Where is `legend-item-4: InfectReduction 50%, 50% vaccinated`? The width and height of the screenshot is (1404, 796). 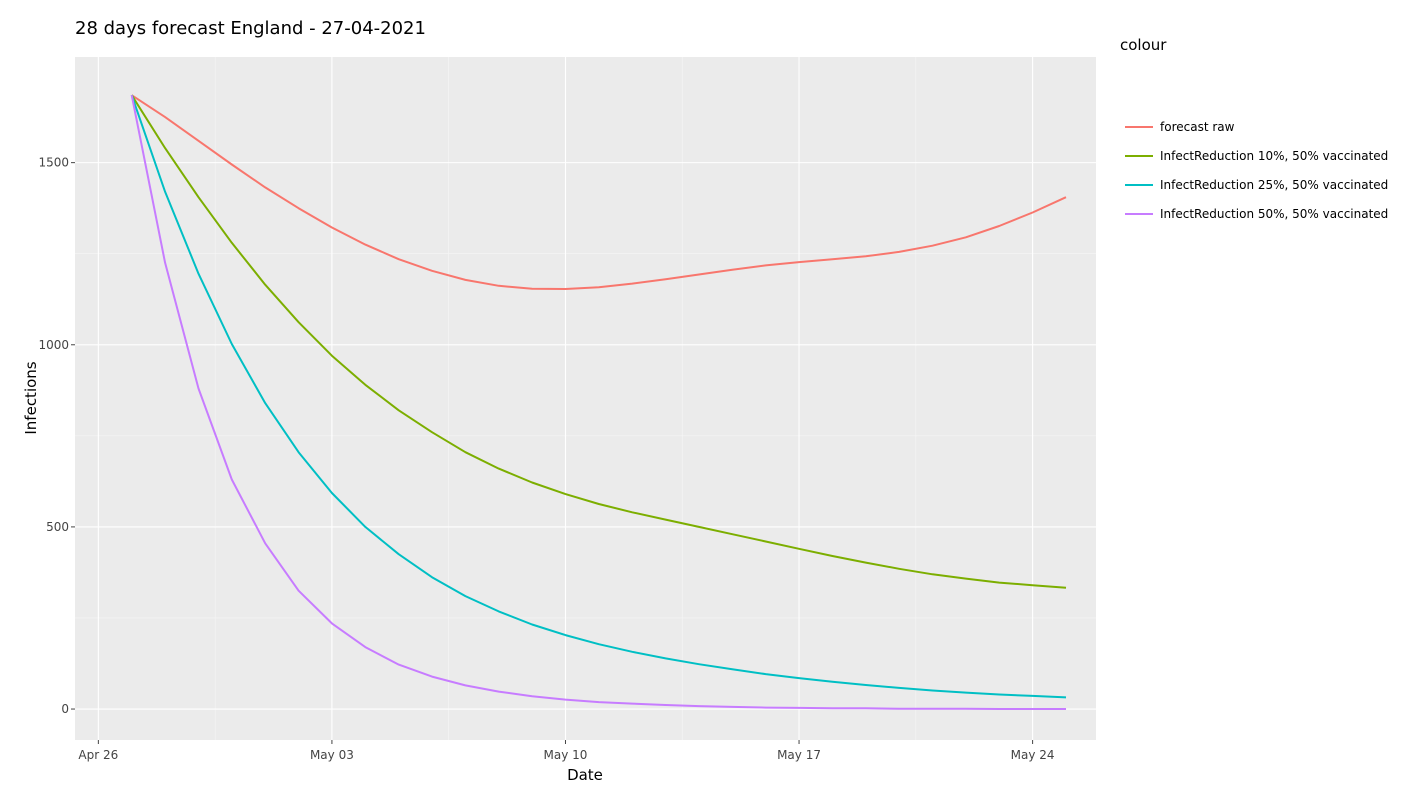 legend-item-4: InfectReduction 50%, 50% vaccinated is located at coordinates (1254, 213).